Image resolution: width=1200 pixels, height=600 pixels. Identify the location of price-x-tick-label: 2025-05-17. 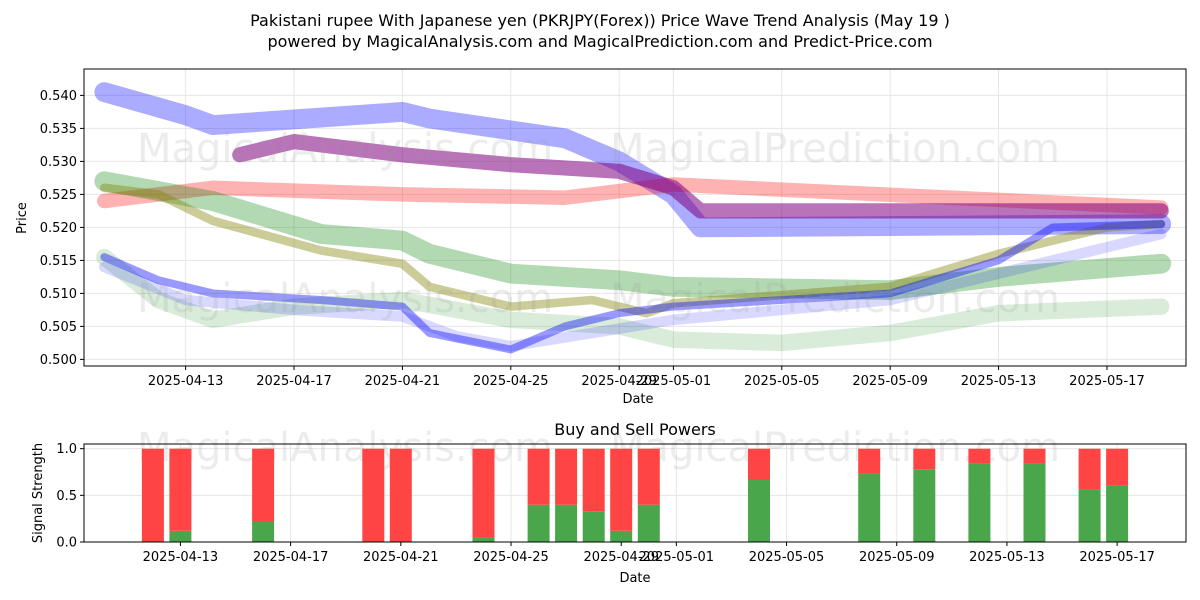
(1107, 381).